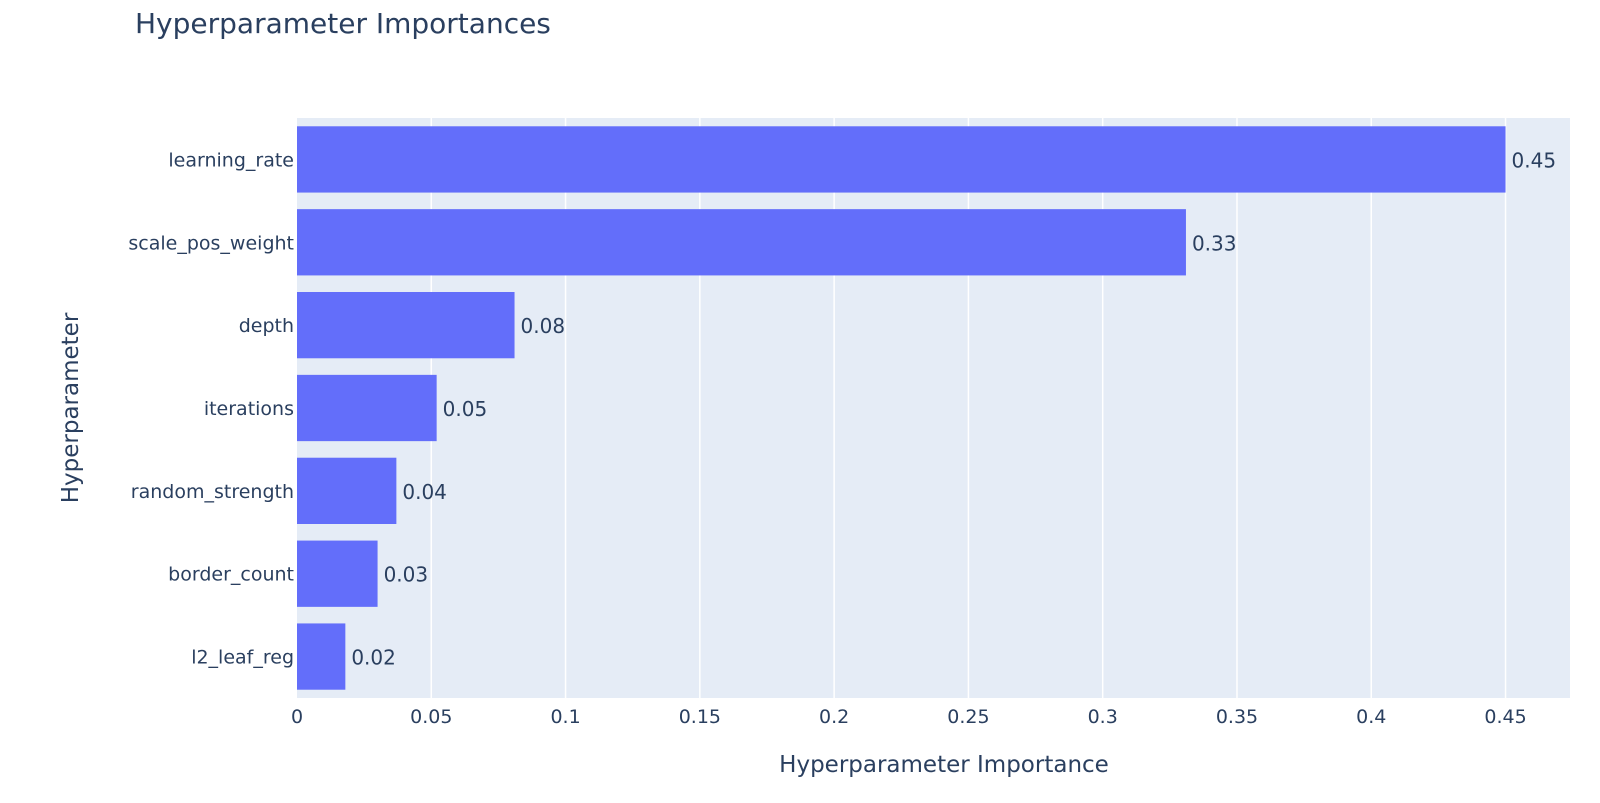 The height and width of the screenshot is (803, 1600). Describe the element at coordinates (406, 325) in the screenshot. I see `bar-depth` at that location.